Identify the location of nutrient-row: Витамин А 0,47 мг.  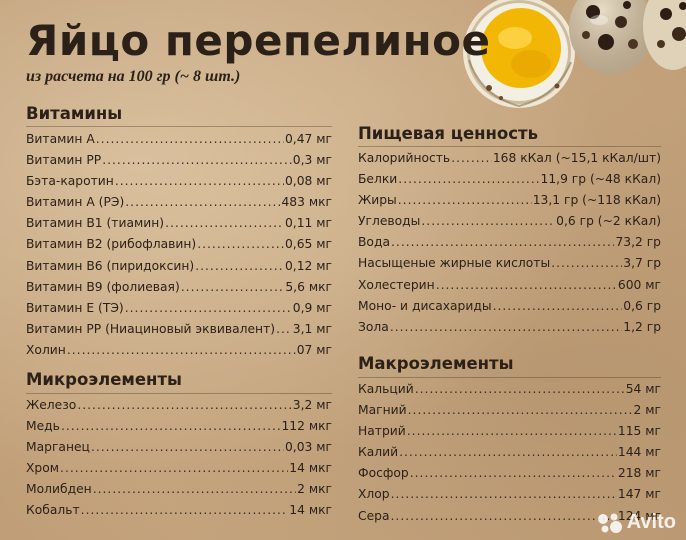
(179, 142).